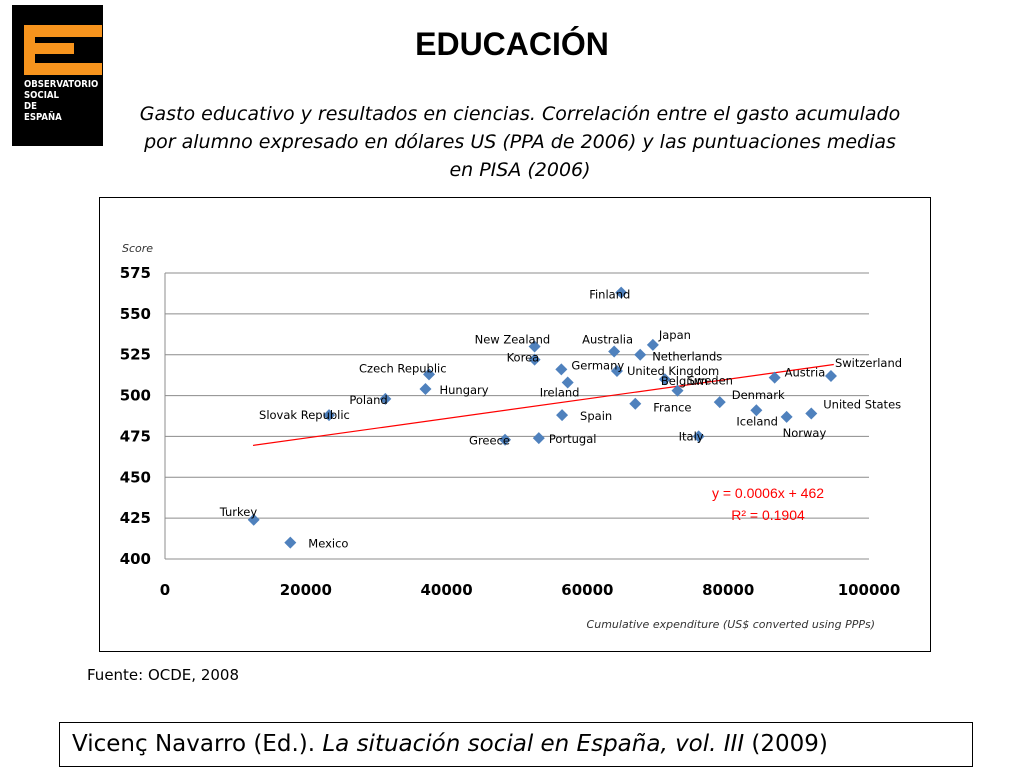 Image resolution: width=1024 pixels, height=768 pixels. Describe the element at coordinates (29, 50) in the screenshot. I see `logo-bar-stem` at that location.